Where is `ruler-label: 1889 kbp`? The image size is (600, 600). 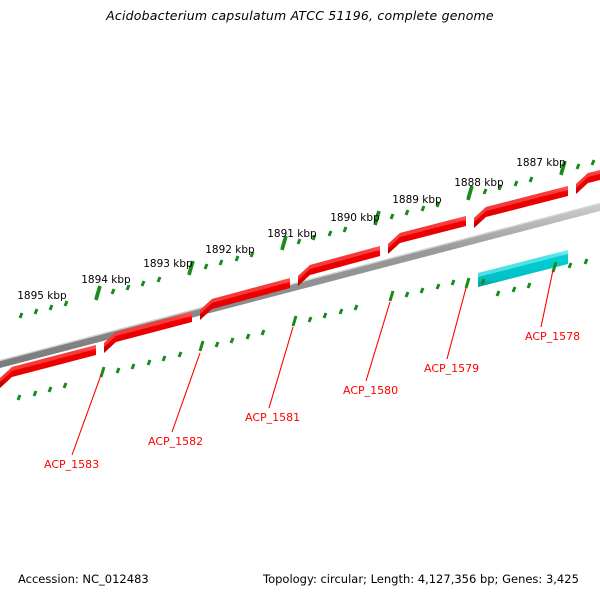
ruler-label: 1889 kbp is located at coordinates (417, 200).